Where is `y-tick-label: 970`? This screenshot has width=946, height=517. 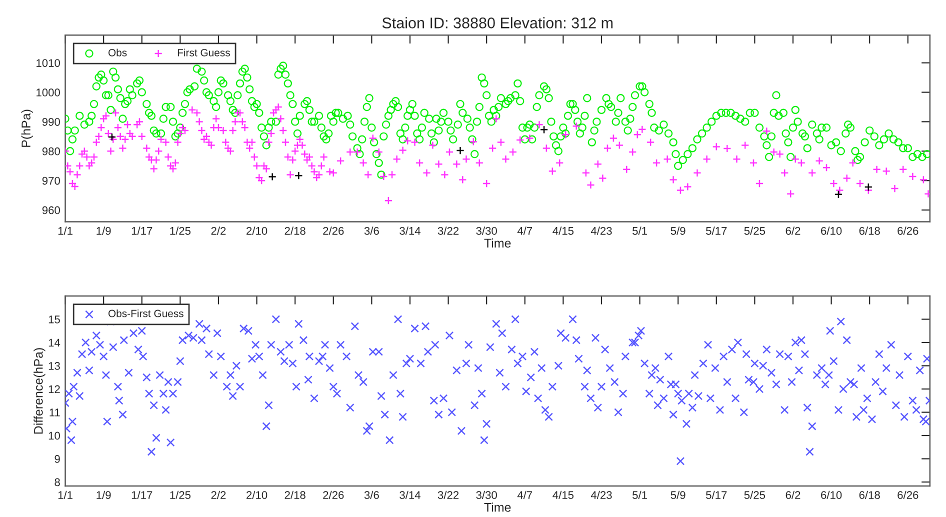 y-tick-label: 970 is located at coordinates (51, 180).